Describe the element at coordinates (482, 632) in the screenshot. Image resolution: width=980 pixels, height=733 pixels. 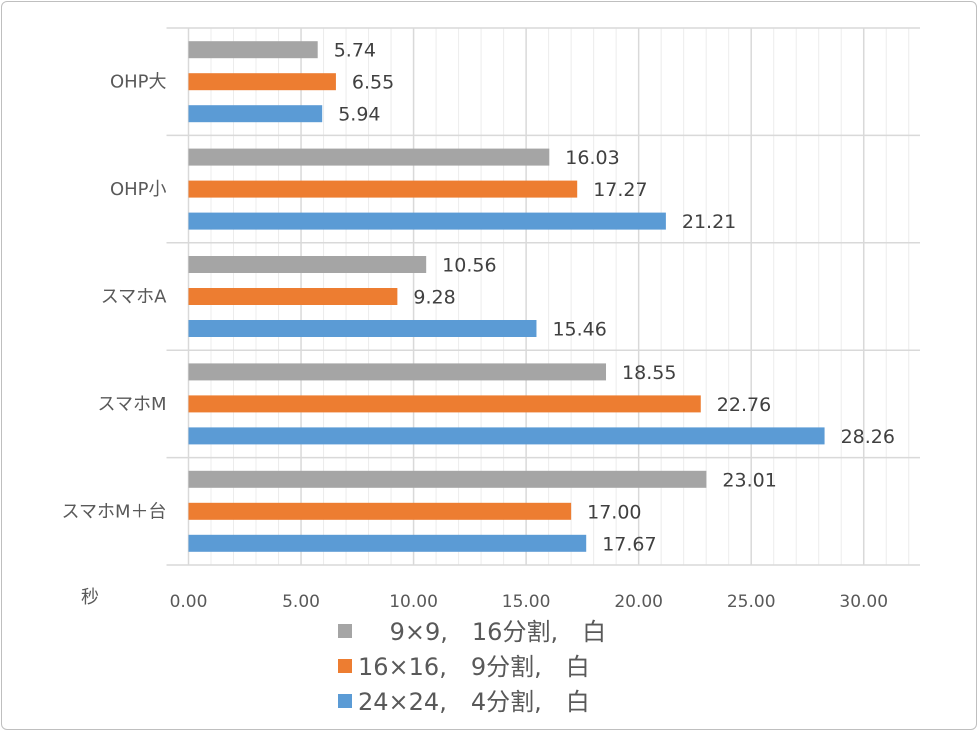
I see `legend-label: 9×9, 16分割, 白` at that location.